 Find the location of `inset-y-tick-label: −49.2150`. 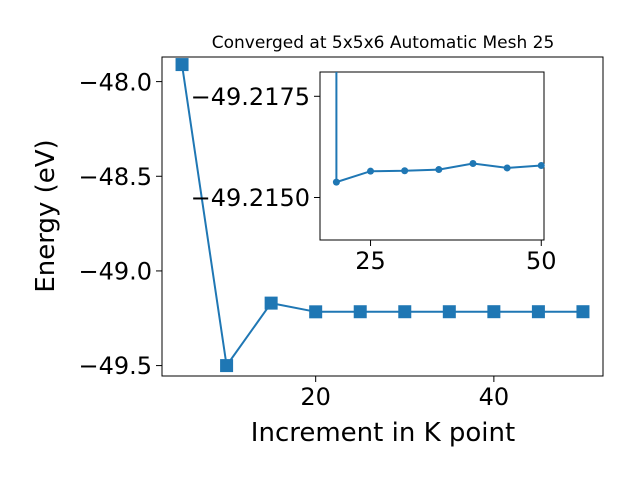

inset-y-tick-label: −49.2150 is located at coordinates (250, 198).